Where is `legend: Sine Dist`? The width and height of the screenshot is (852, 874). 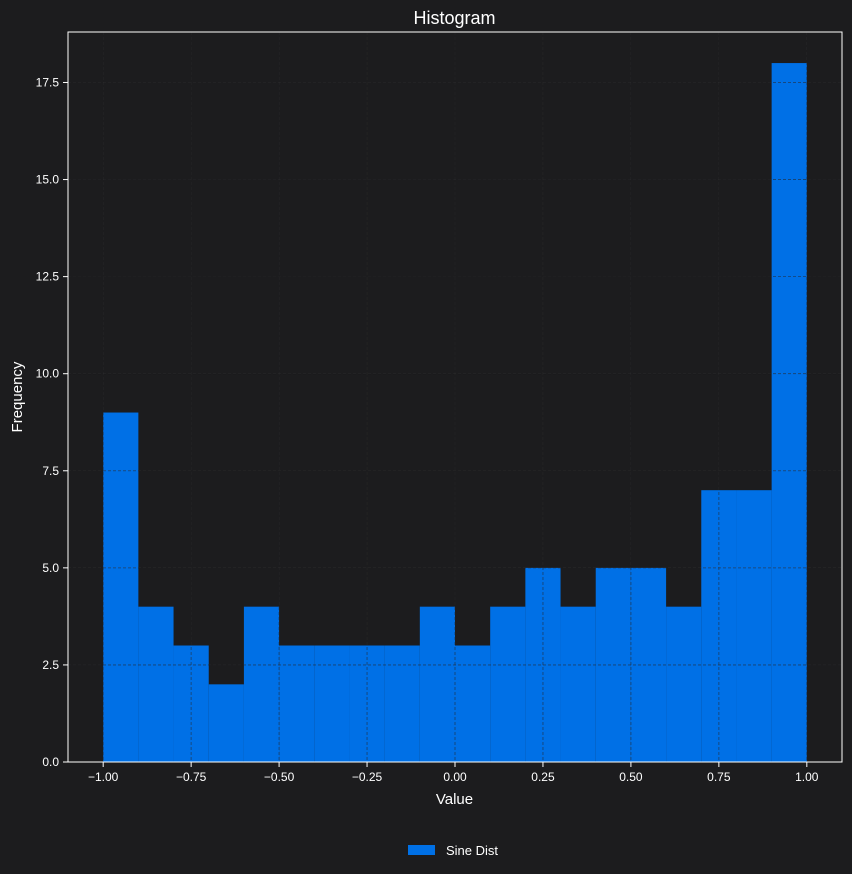
legend: Sine Dist is located at coordinates (453, 850).